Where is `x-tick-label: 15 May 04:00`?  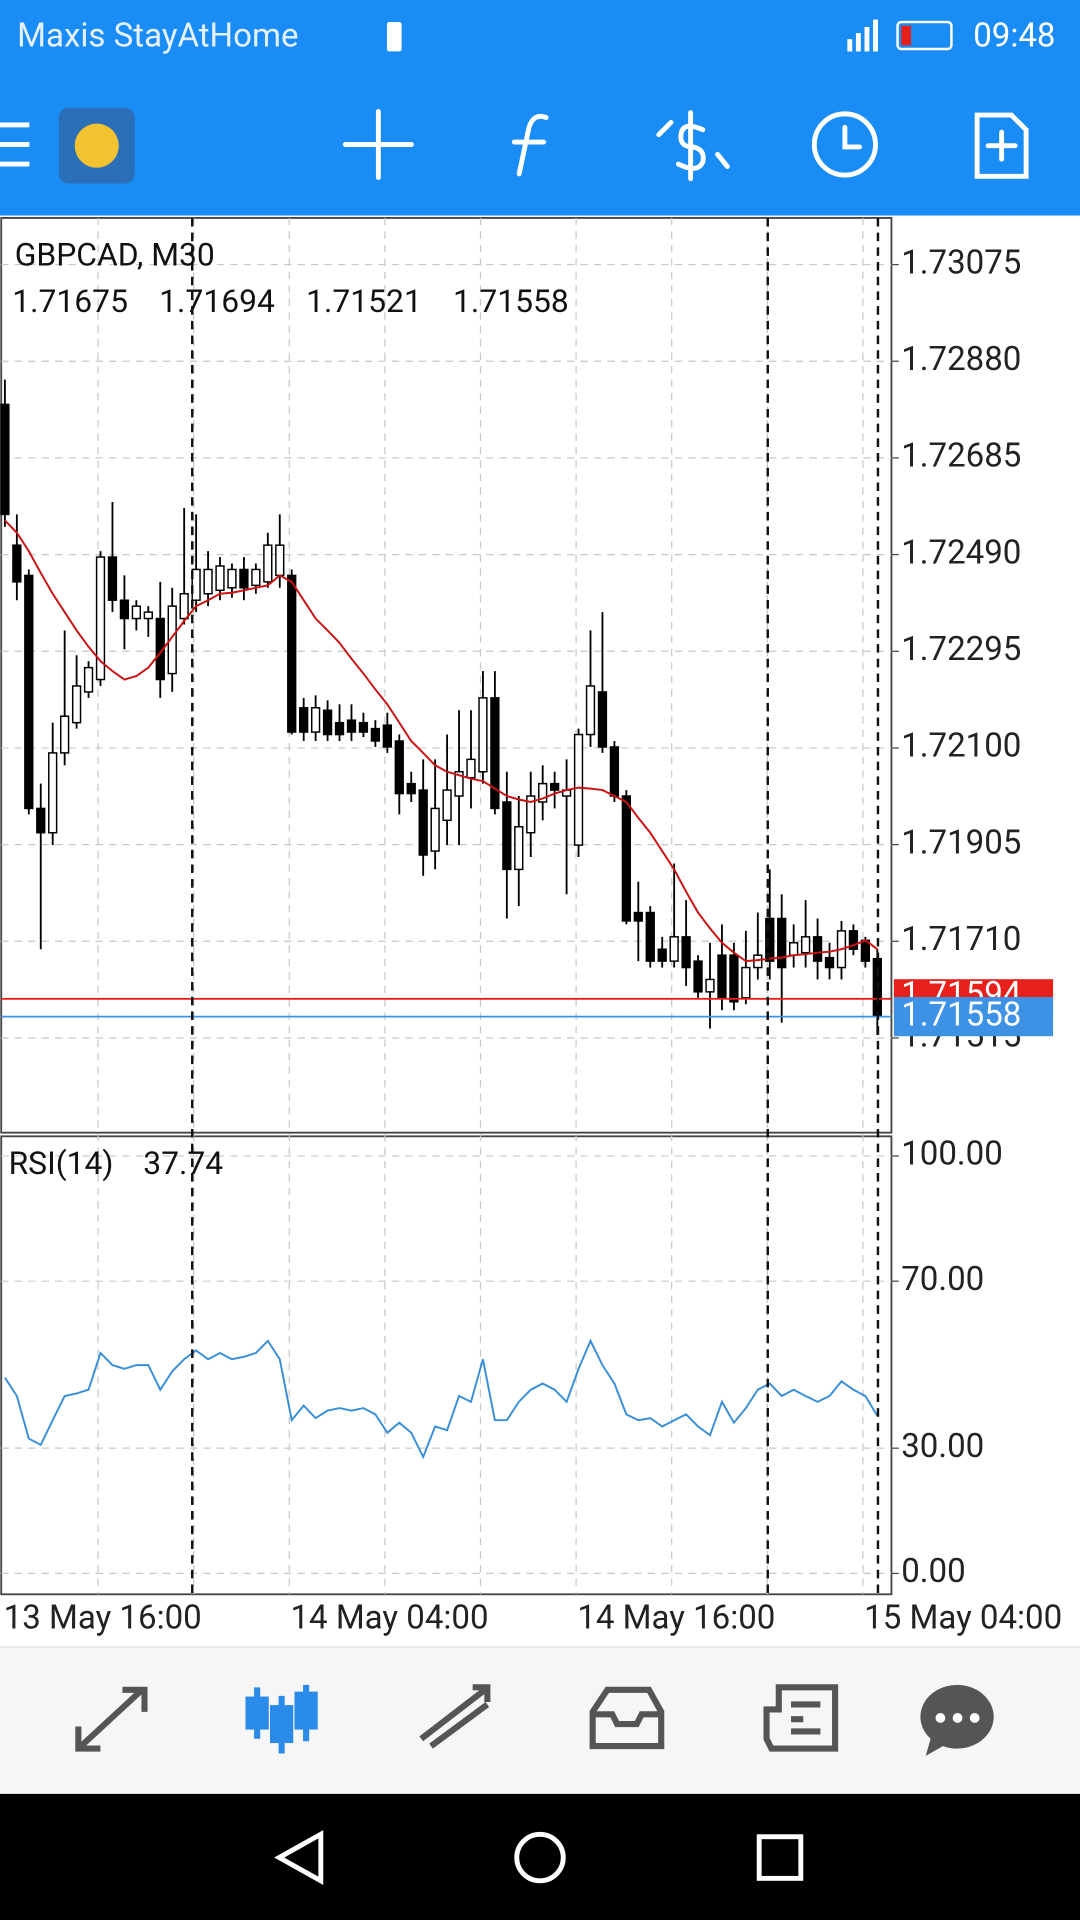
x-tick-label: 15 May 04:00 is located at coordinates (963, 1618).